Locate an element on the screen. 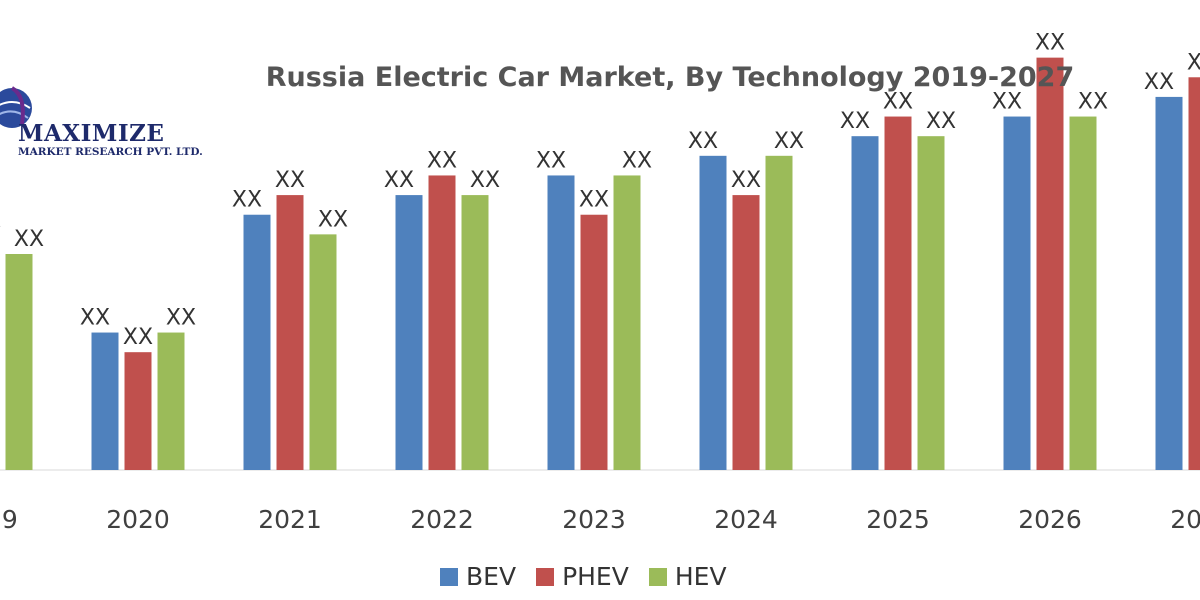 The image size is (1200, 600). x-tick-label-2023: 2023 is located at coordinates (594, 519).